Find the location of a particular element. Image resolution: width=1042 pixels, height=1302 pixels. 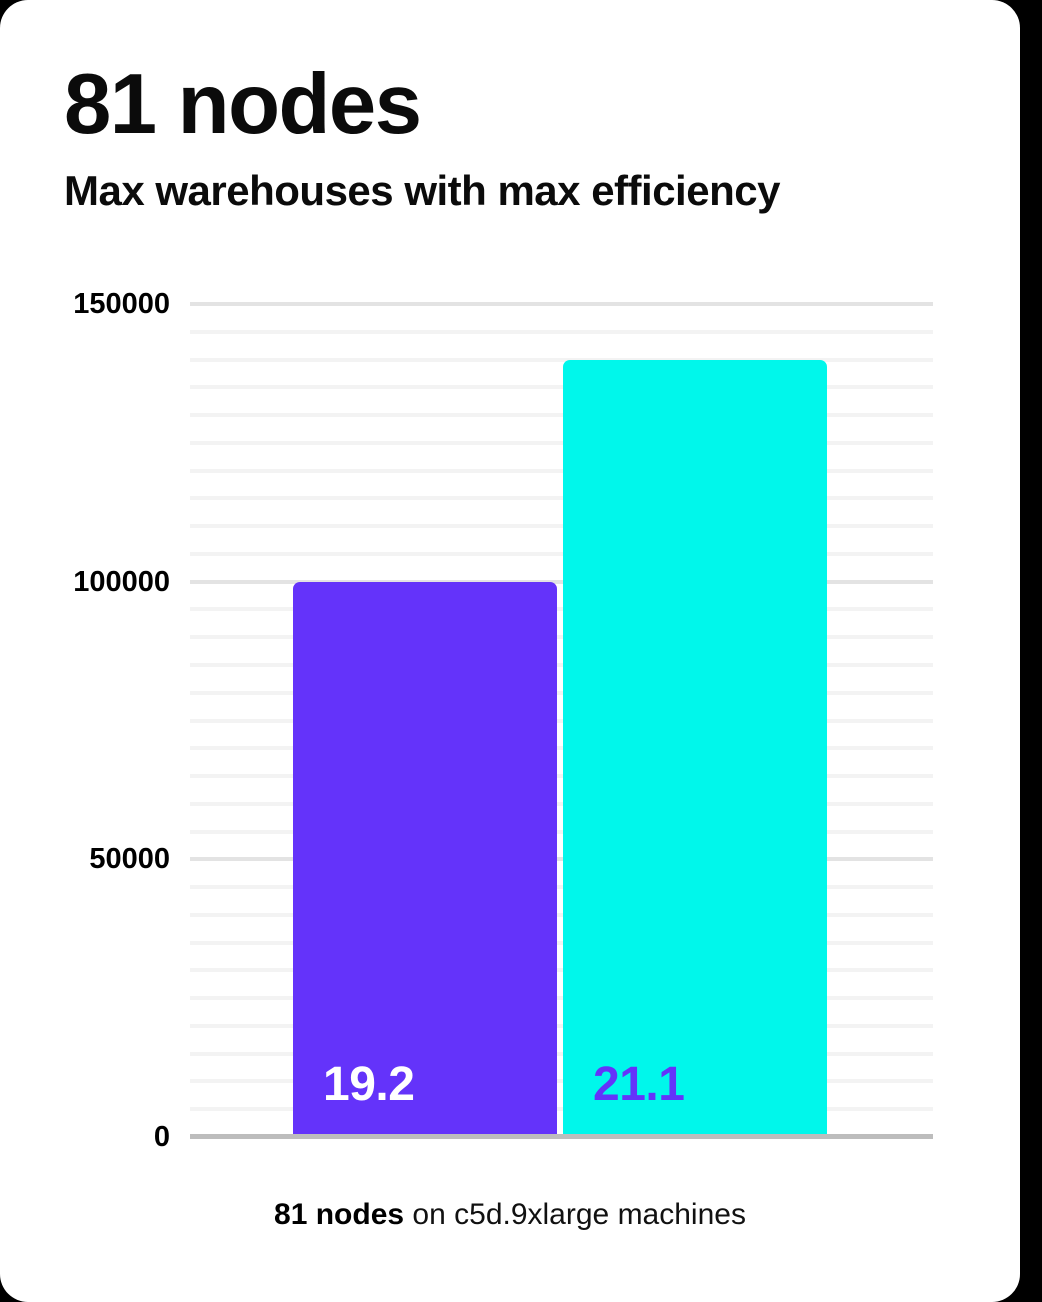

bar-v19-2: 19.2 is located at coordinates (425, 859).